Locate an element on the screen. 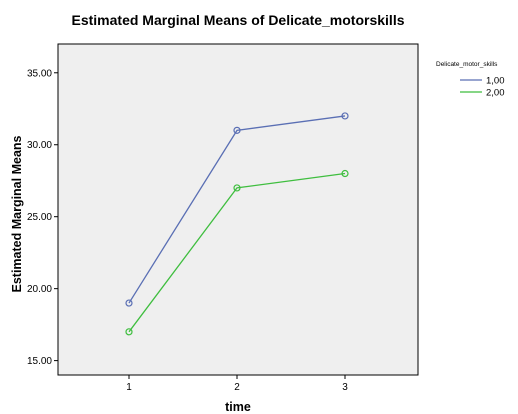  y-axis-ticks: 15.00 20.00 25.00 30.00 35.00 is located at coordinates (42, 217).